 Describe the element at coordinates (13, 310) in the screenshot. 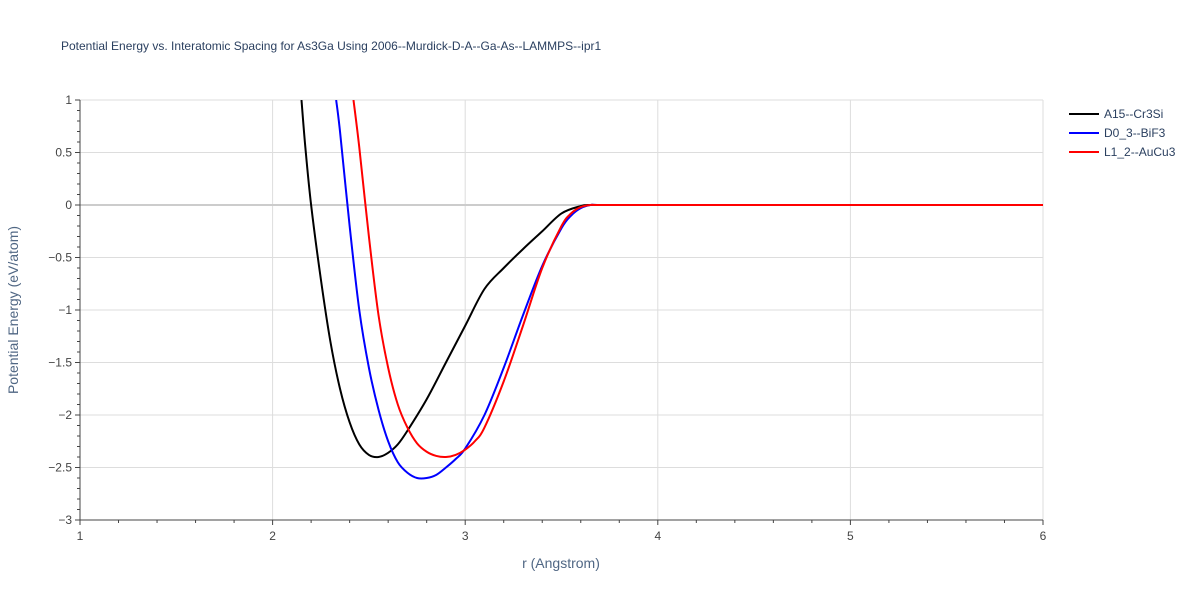

I see `y-axis-title: Potential Energy (eV/atom)` at that location.